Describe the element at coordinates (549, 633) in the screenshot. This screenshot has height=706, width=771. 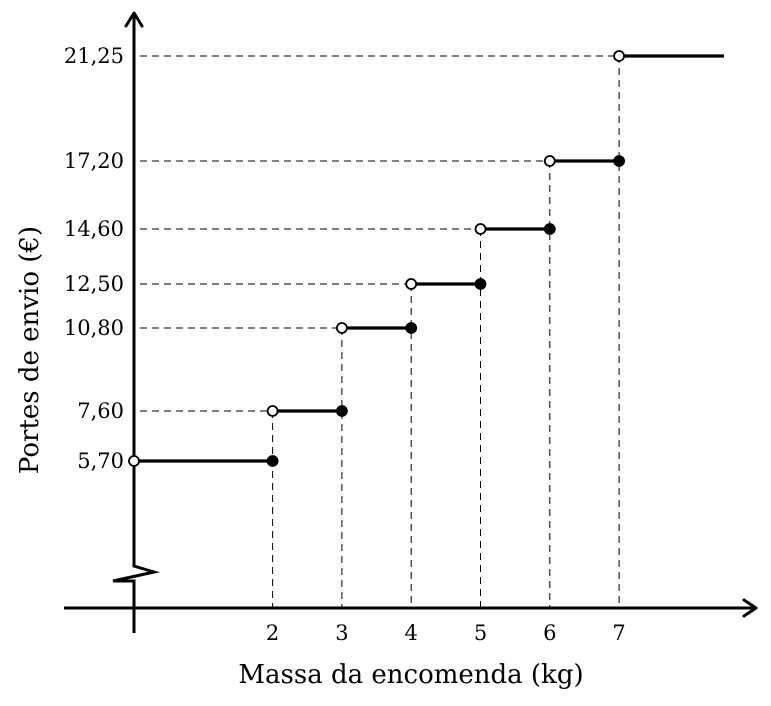
I see `x-tick-label: 6` at that location.